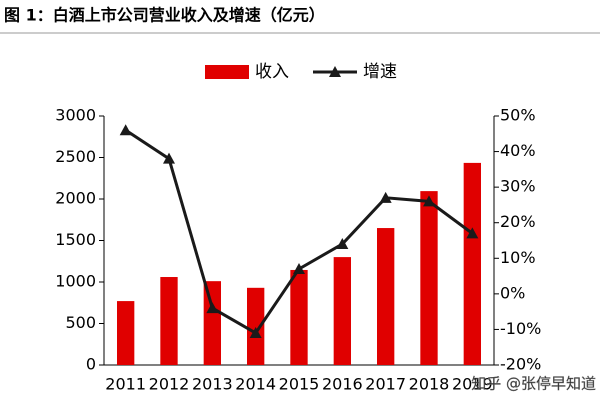 The height and width of the screenshot is (415, 600). What do you see at coordinates (125, 384) in the screenshot?
I see `x-tick-label: 2011` at bounding box center [125, 384].